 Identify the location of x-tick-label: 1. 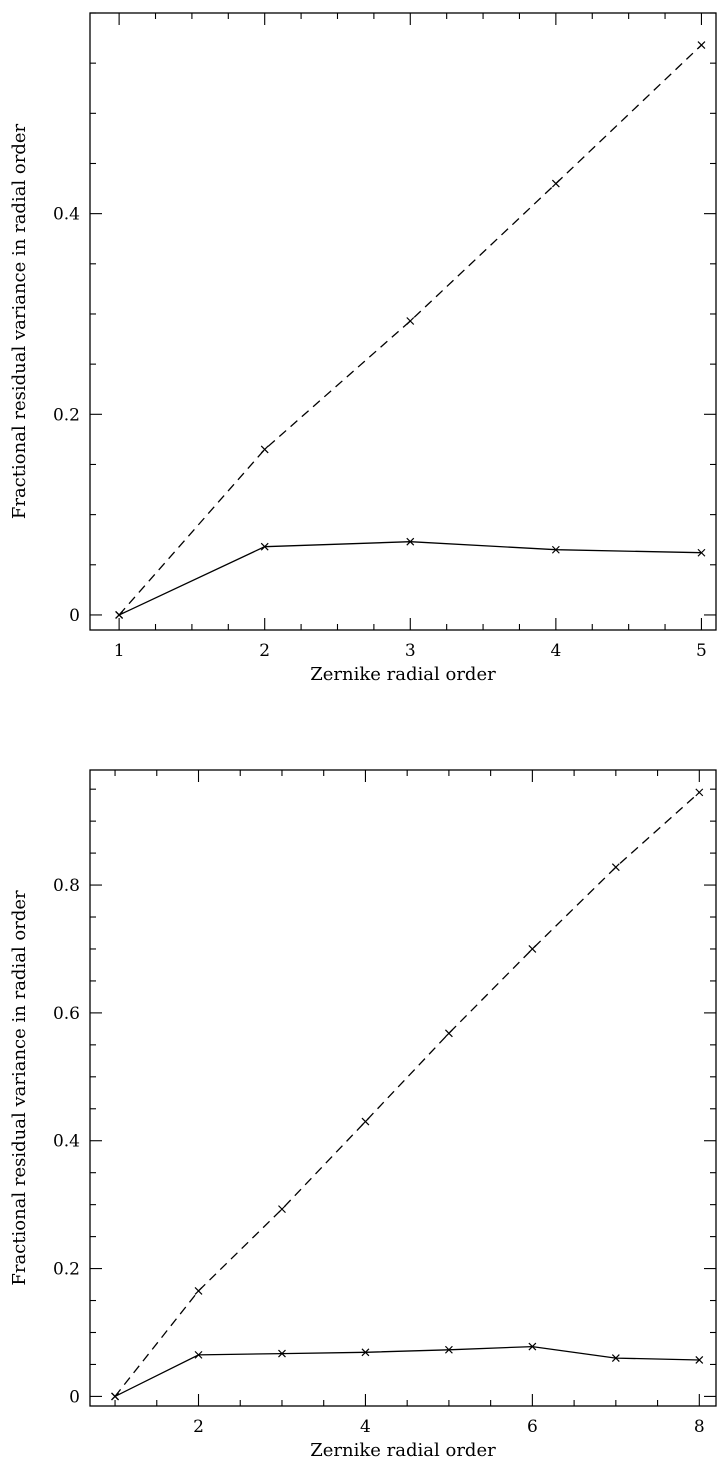
(119, 651).